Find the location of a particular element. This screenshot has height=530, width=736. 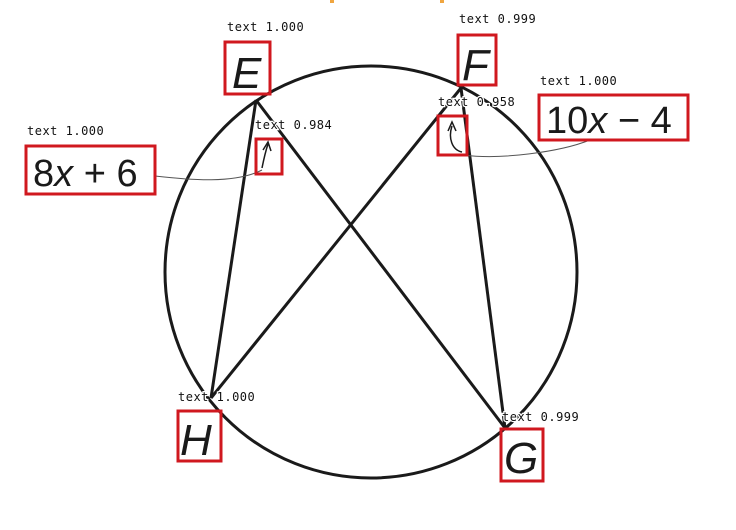

angle-arc-E is located at coordinates (265, 156).